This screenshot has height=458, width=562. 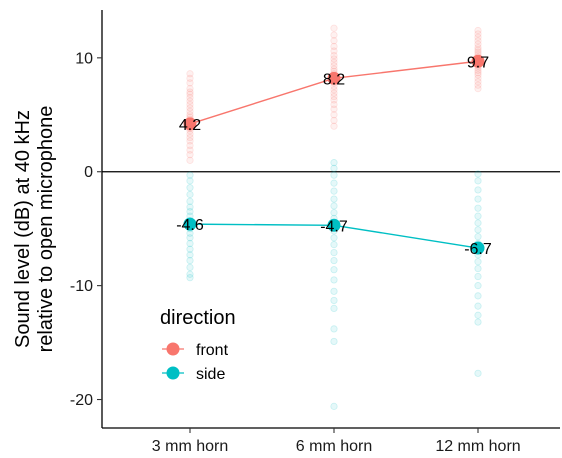 I want to click on mean-label-side: -4.6, so click(x=190, y=225).